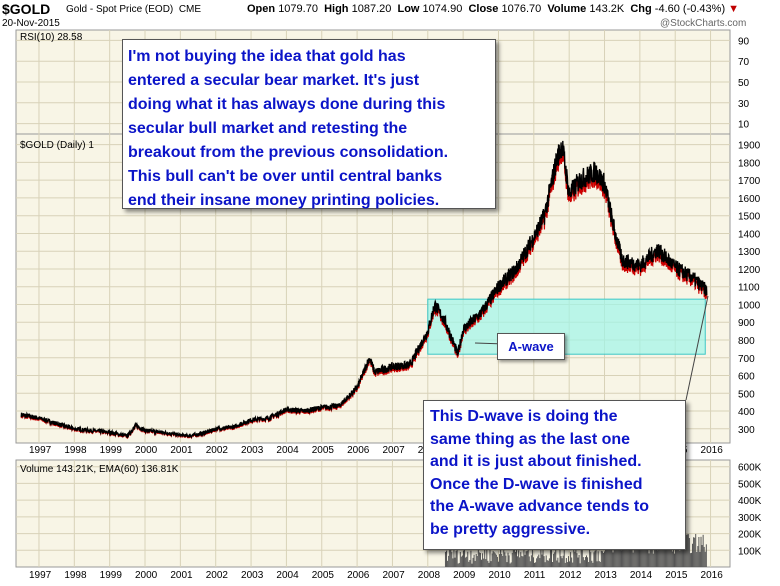  Describe the element at coordinates (712, 575) in the screenshot. I see `date-tick-label-bottom: 2016` at that location.